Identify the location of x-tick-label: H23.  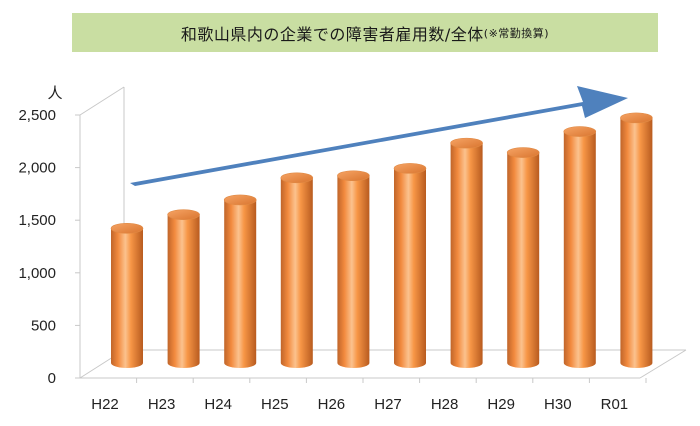
(162, 404).